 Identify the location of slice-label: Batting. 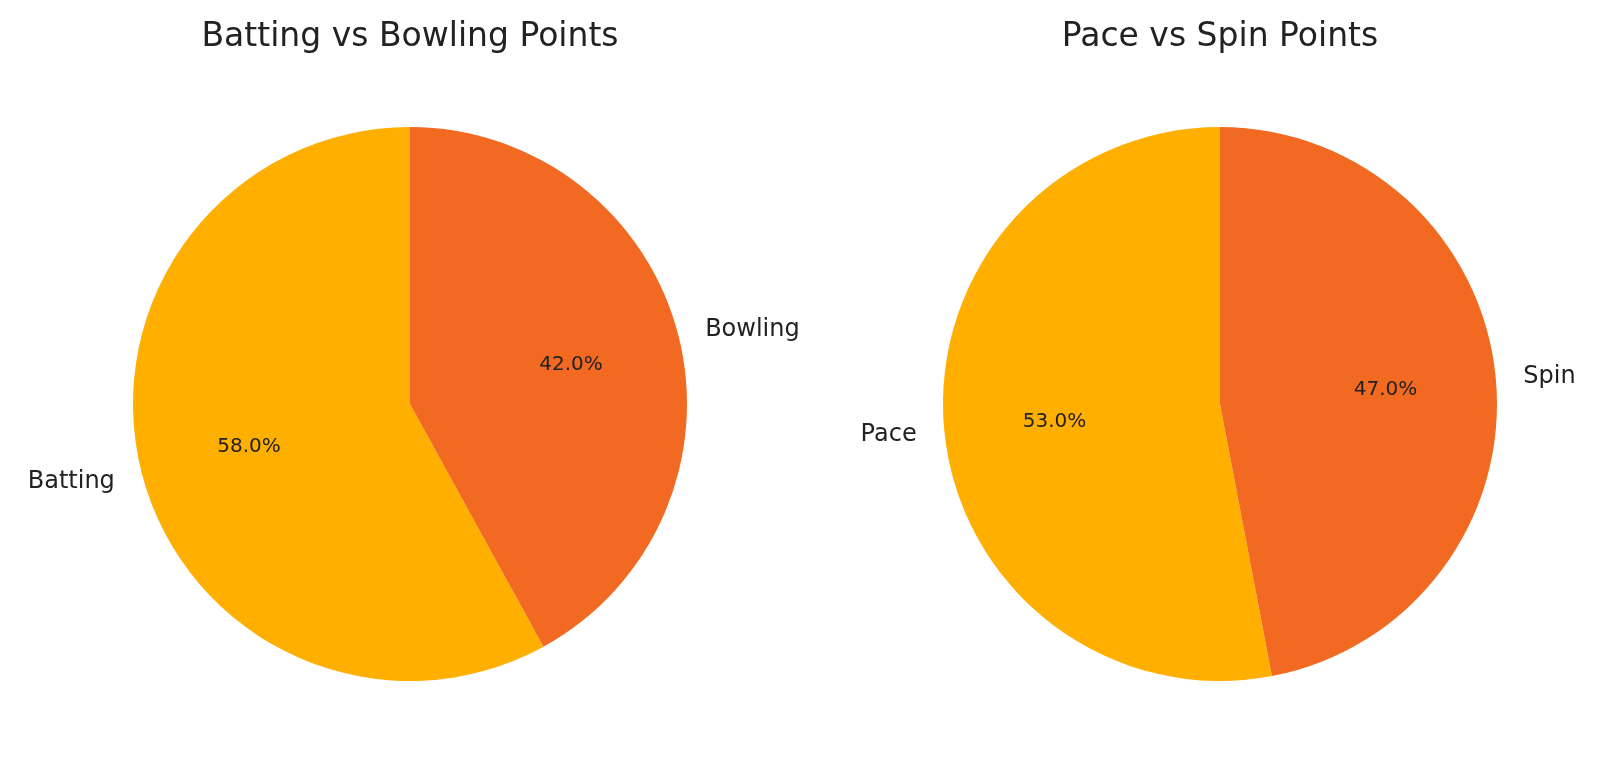
(71, 479).